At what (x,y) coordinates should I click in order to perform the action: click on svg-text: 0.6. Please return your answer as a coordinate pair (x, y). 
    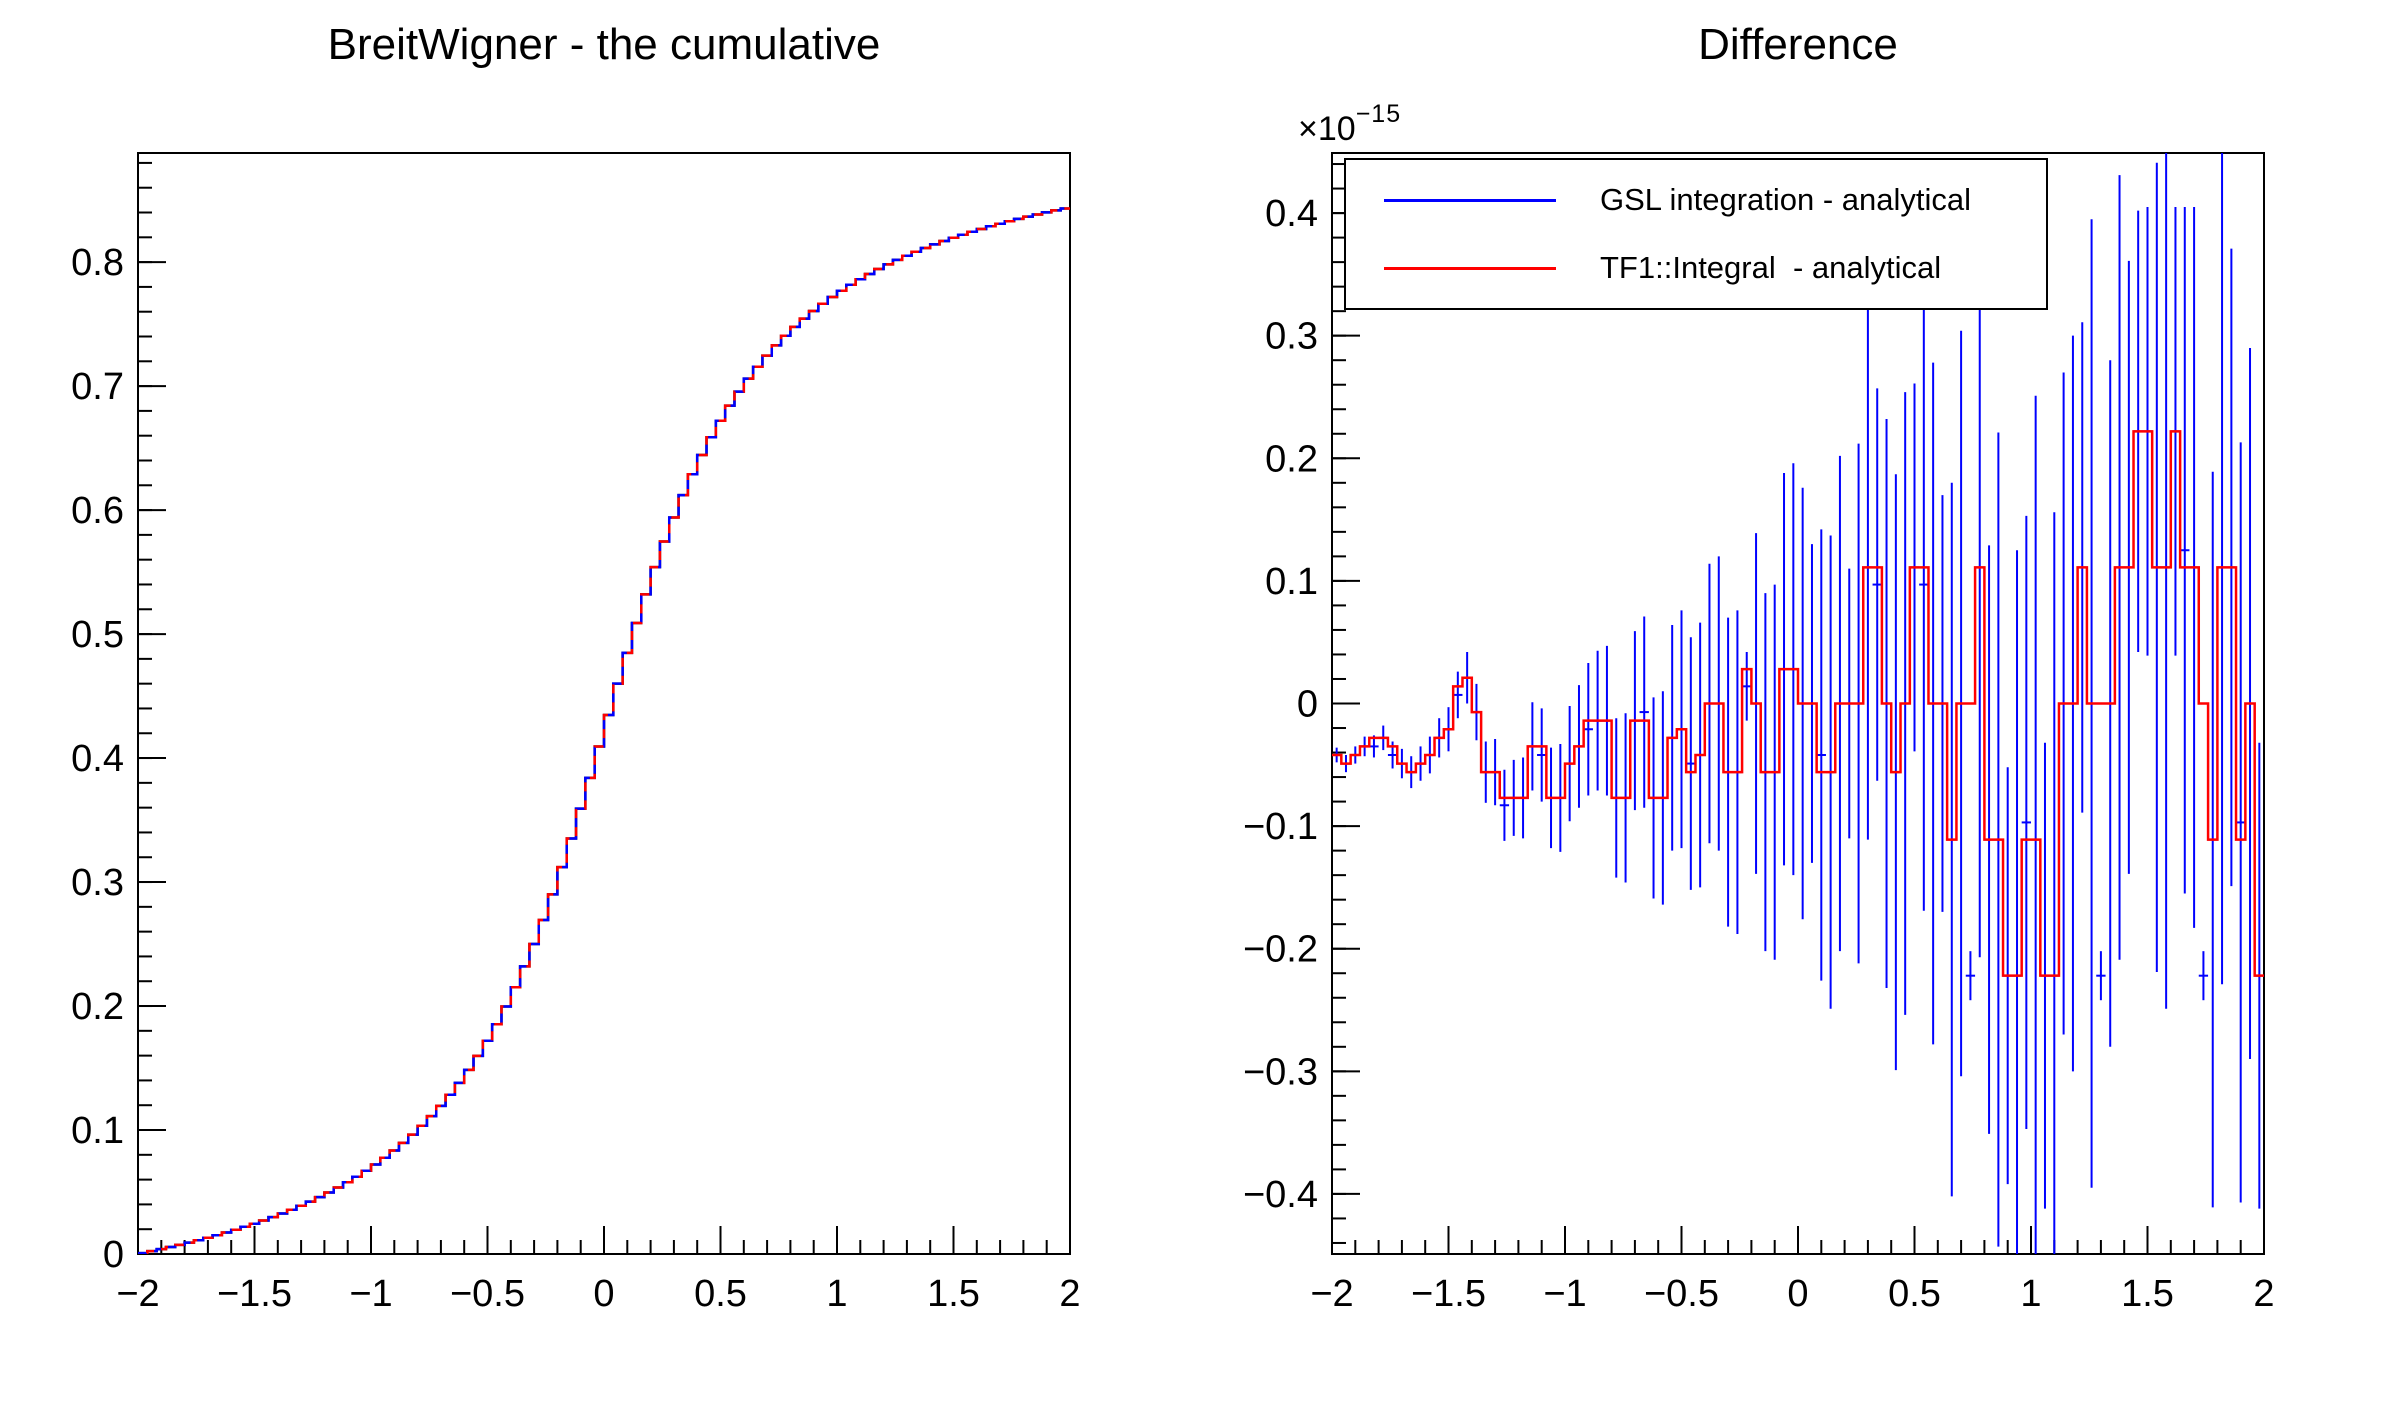
    Looking at the image, I should click on (97, 511).